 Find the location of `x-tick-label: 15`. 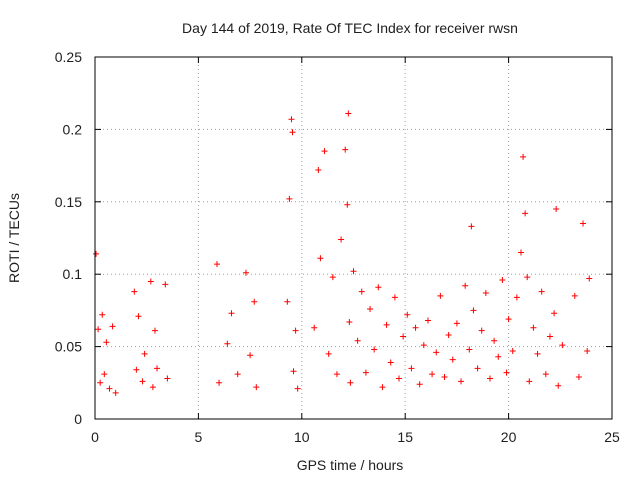

x-tick-label: 15 is located at coordinates (405, 437).